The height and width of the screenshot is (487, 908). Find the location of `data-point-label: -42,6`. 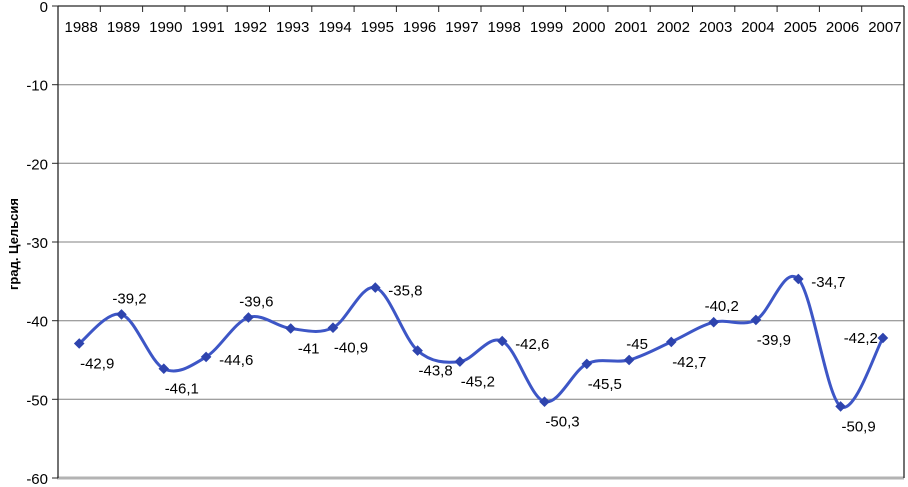

data-point-label: -42,6 is located at coordinates (532, 344).